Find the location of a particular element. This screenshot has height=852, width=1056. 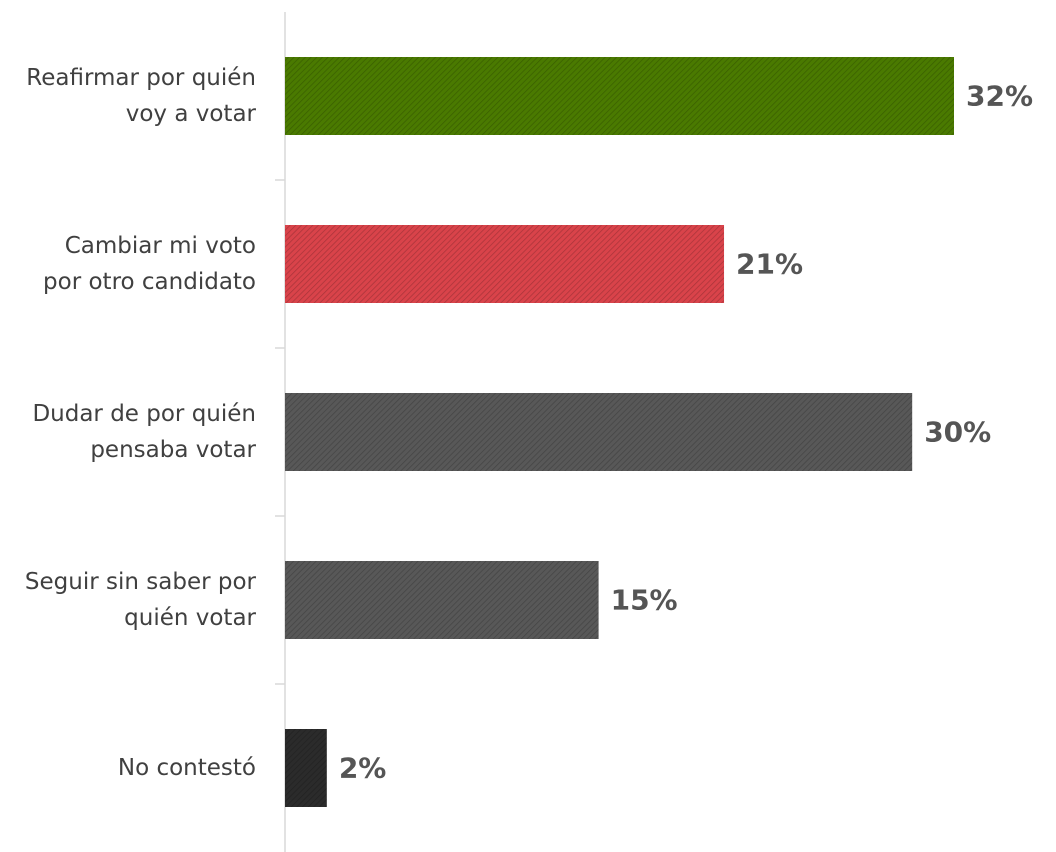

value-label: 2% is located at coordinates (362, 768).